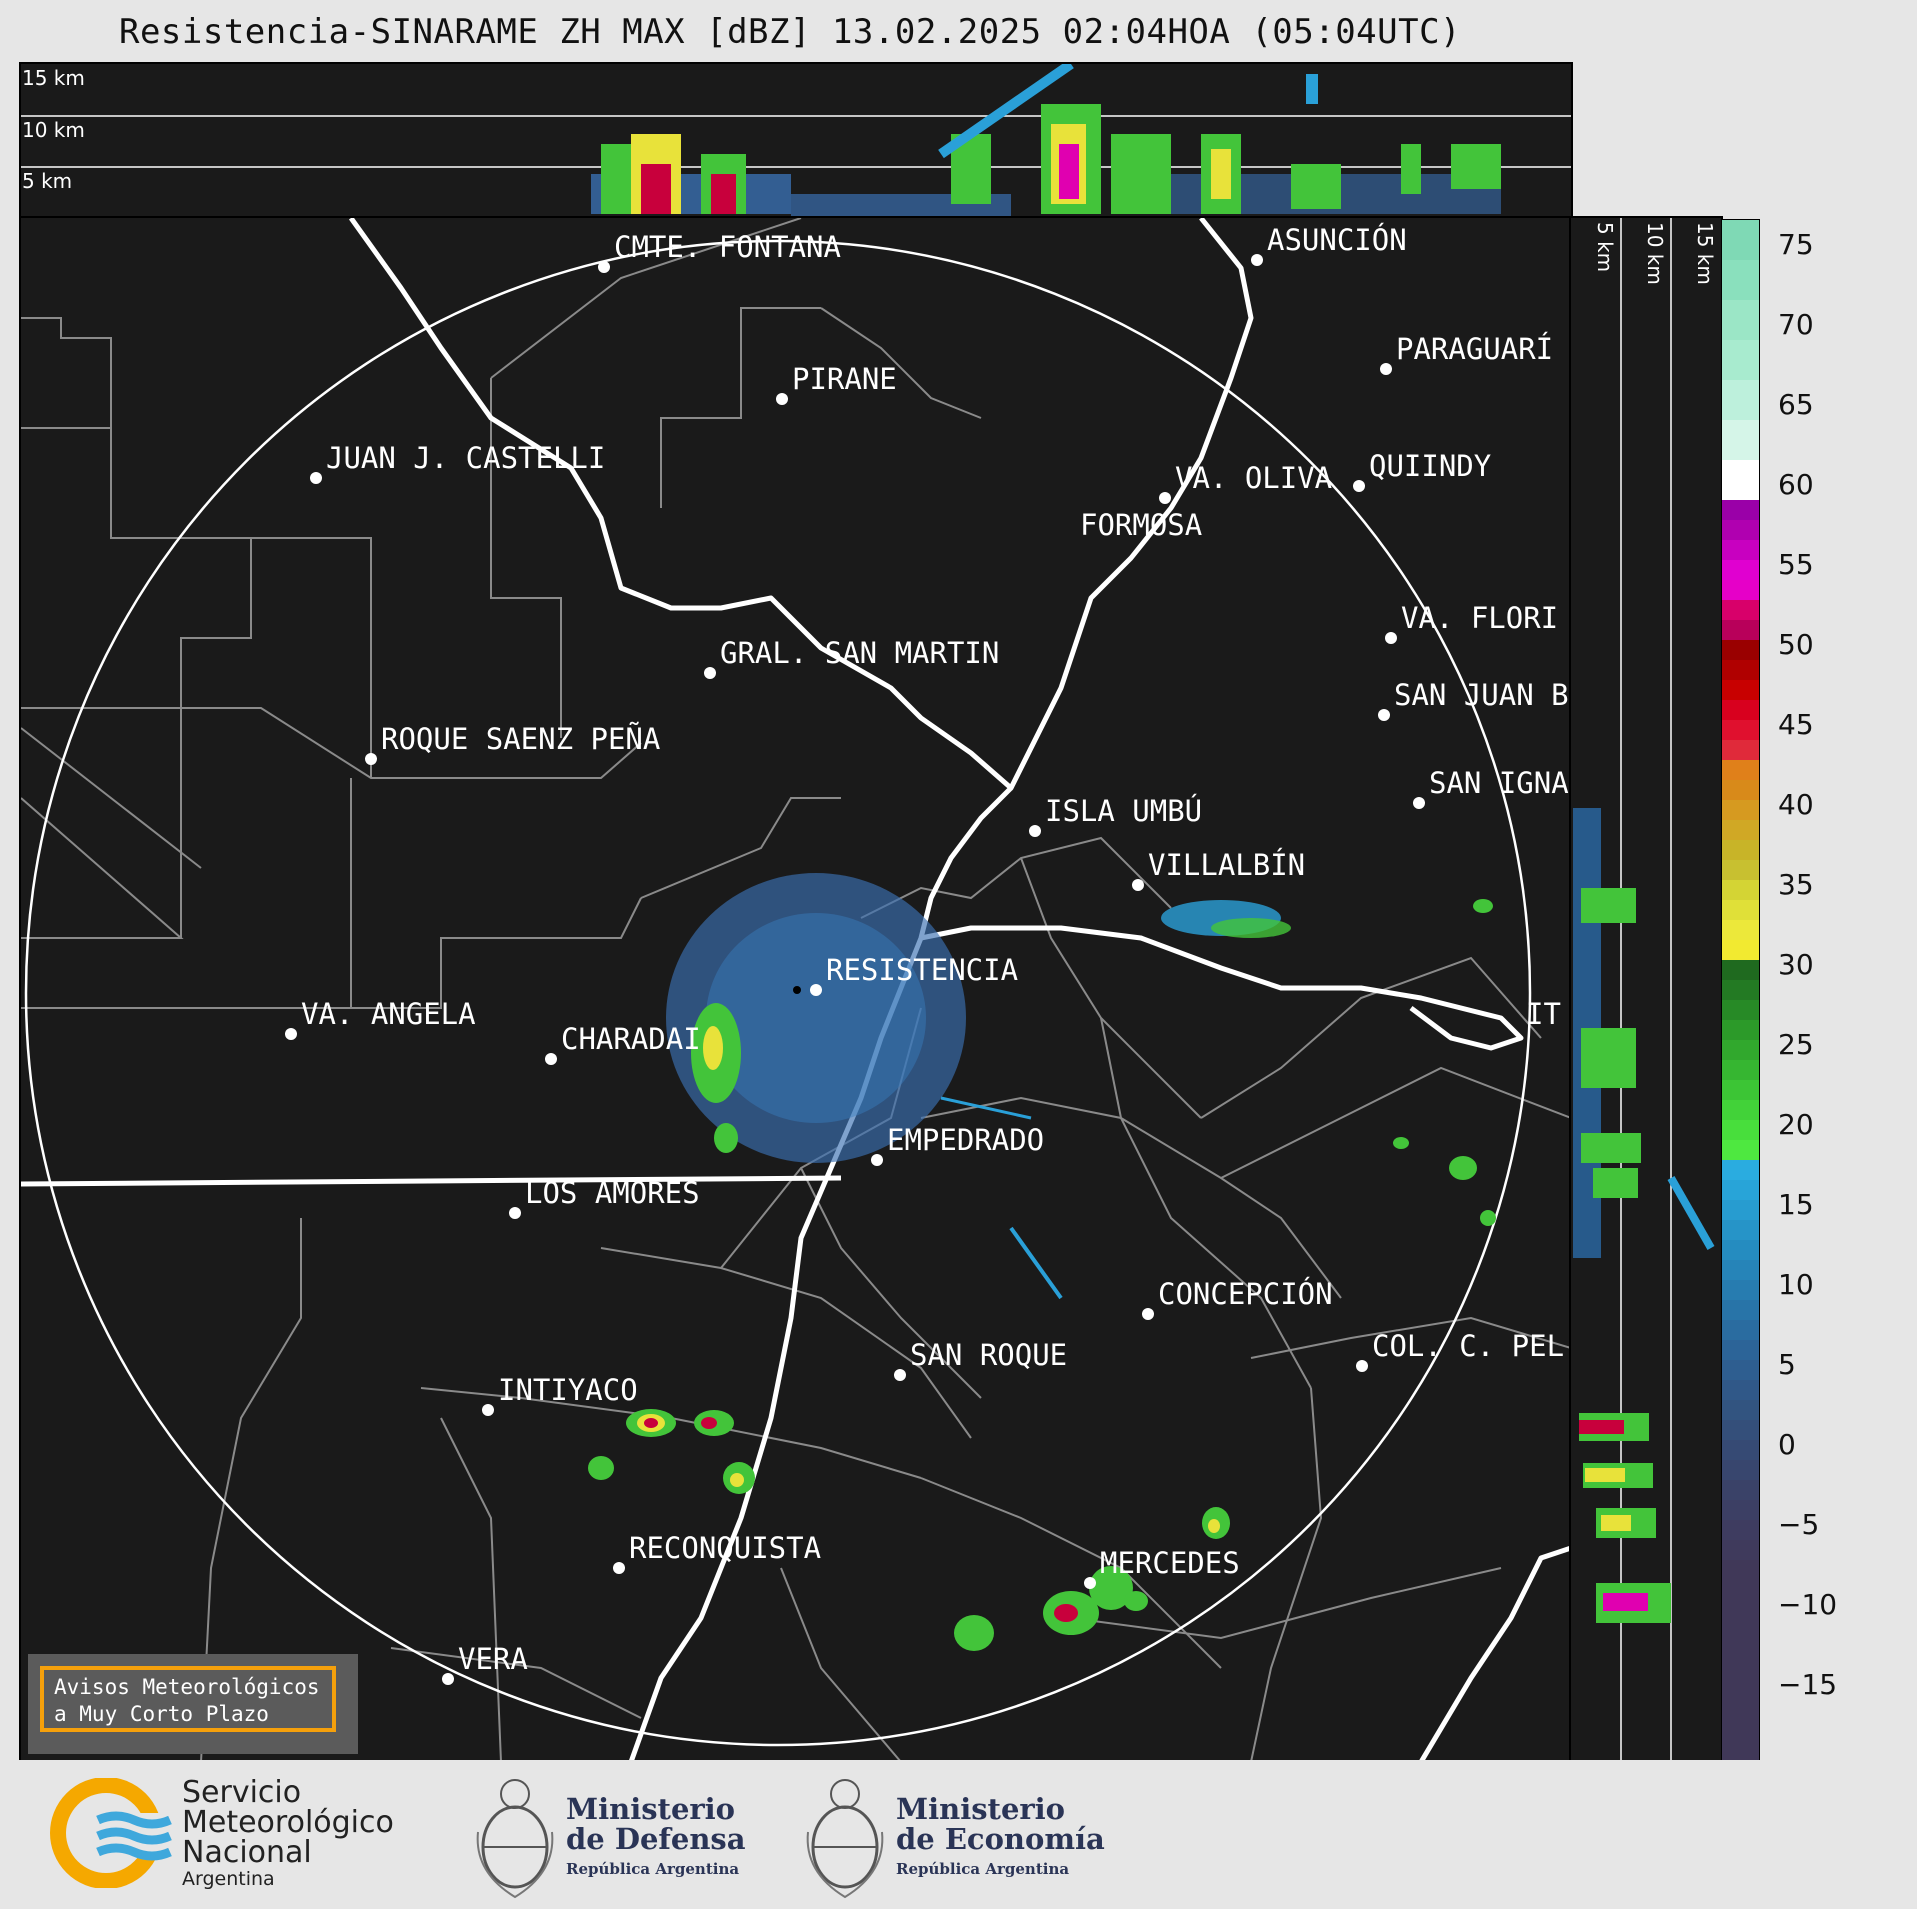 Image resolution: width=1917 pixels, height=1909 pixels. Describe the element at coordinates (651, 1809) in the screenshot. I see `defensa-line-1: Ministerio` at that location.